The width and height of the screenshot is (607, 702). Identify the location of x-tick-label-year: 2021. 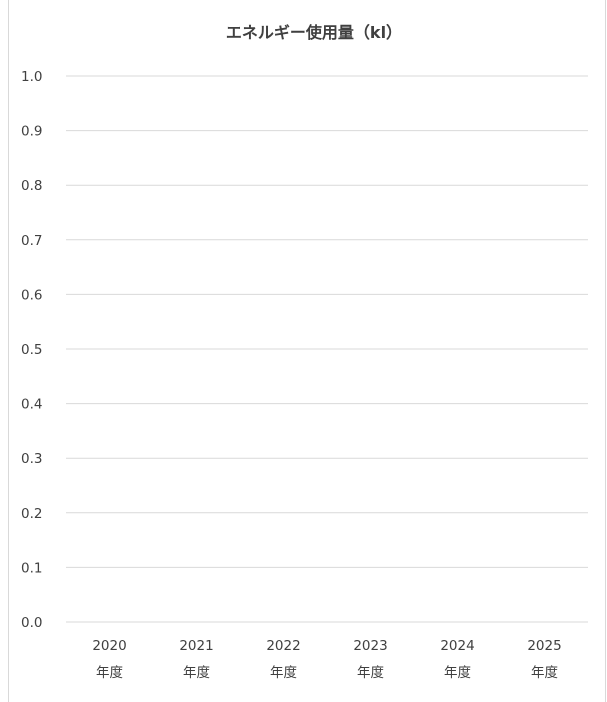
(196, 646).